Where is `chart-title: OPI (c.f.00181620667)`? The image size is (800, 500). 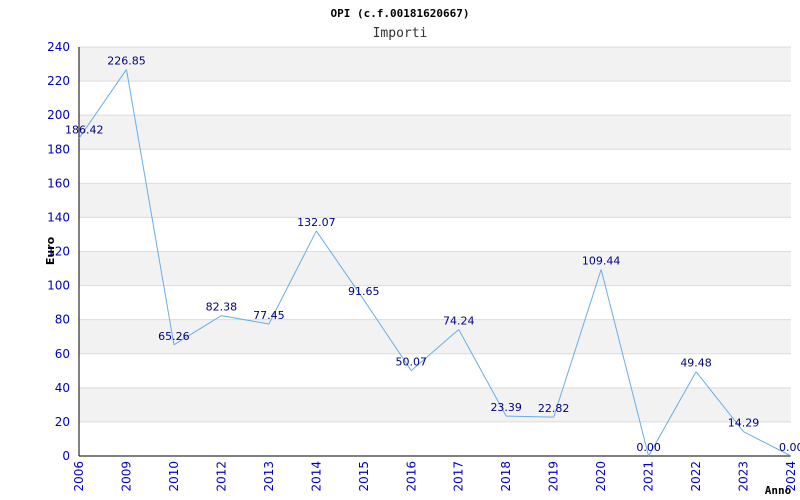
chart-title: OPI (c.f.00181620667) is located at coordinates (399, 13).